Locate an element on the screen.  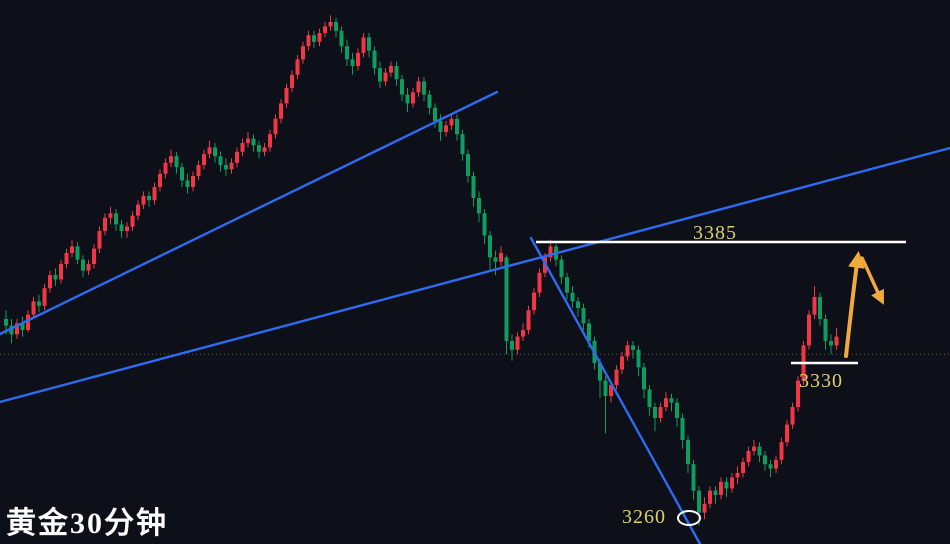
low-highlight-circle is located at coordinates (689, 518).